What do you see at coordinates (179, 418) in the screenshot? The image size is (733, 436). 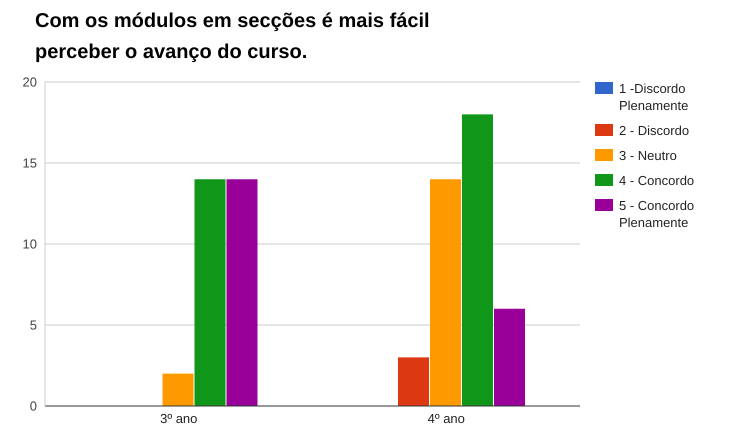 I see `x-tick-label: 3º ano` at bounding box center [179, 418].